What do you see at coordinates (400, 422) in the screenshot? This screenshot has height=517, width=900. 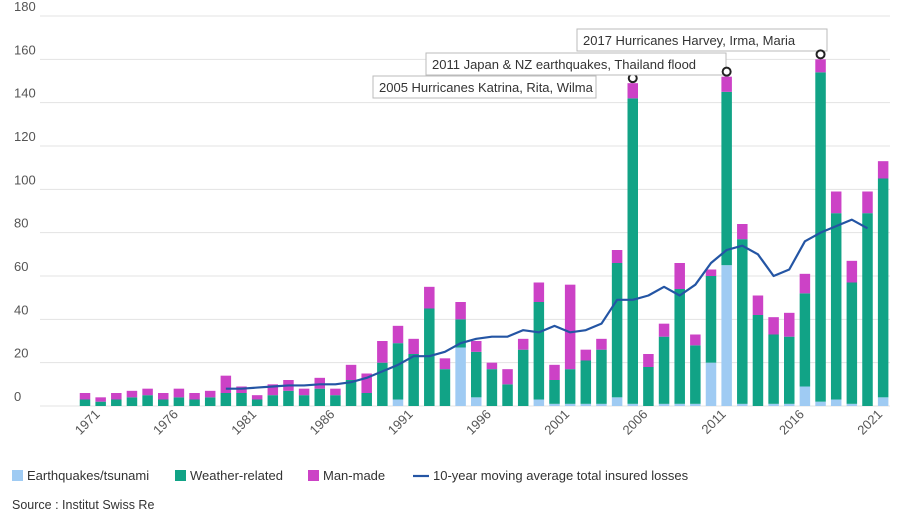 I see `x-tick-label: 1991` at bounding box center [400, 422].